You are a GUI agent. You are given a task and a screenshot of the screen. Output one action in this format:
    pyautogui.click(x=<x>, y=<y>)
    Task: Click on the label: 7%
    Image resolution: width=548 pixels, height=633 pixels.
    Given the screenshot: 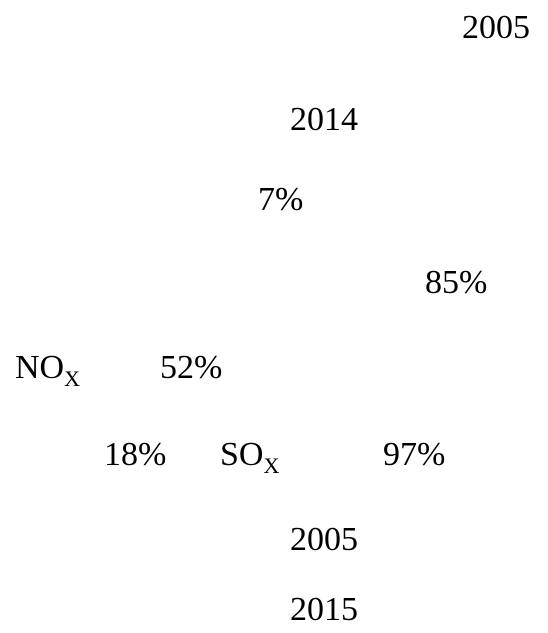 What is the action you would take?
    pyautogui.click(x=280, y=200)
    